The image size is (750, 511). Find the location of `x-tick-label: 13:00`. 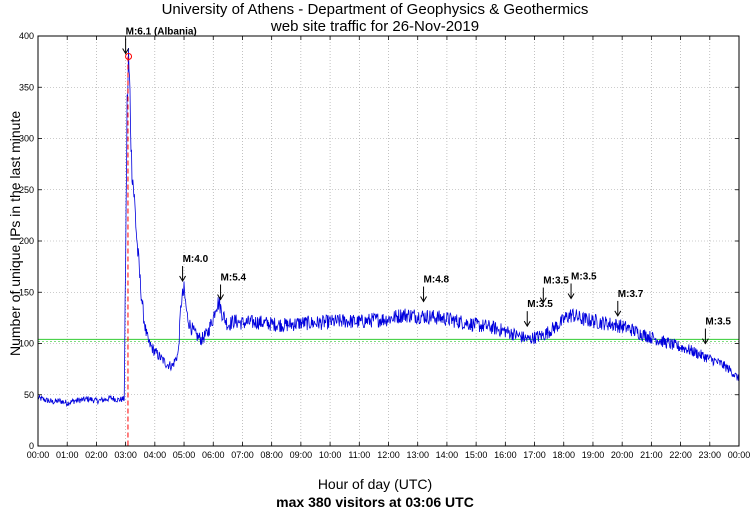

x-tick-label: 13:00 is located at coordinates (417, 455).